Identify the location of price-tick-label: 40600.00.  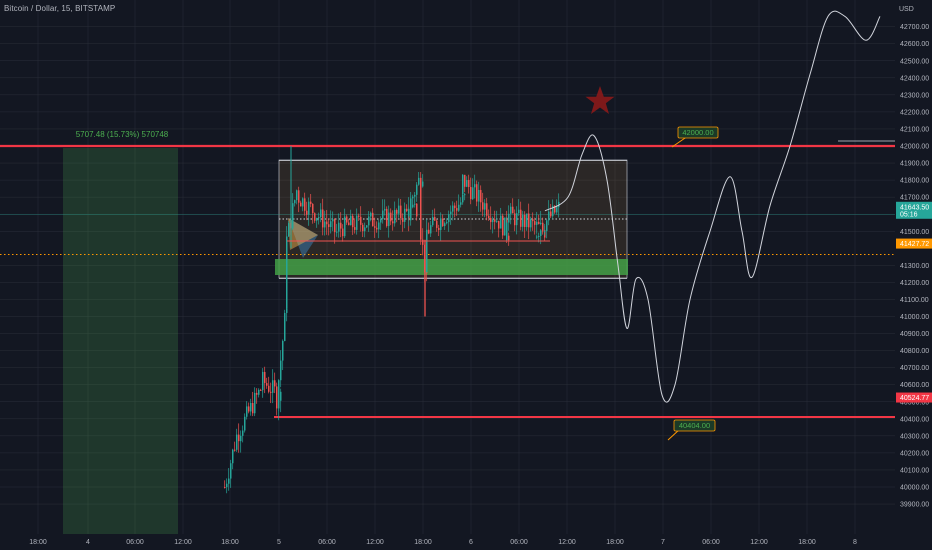
(914, 385).